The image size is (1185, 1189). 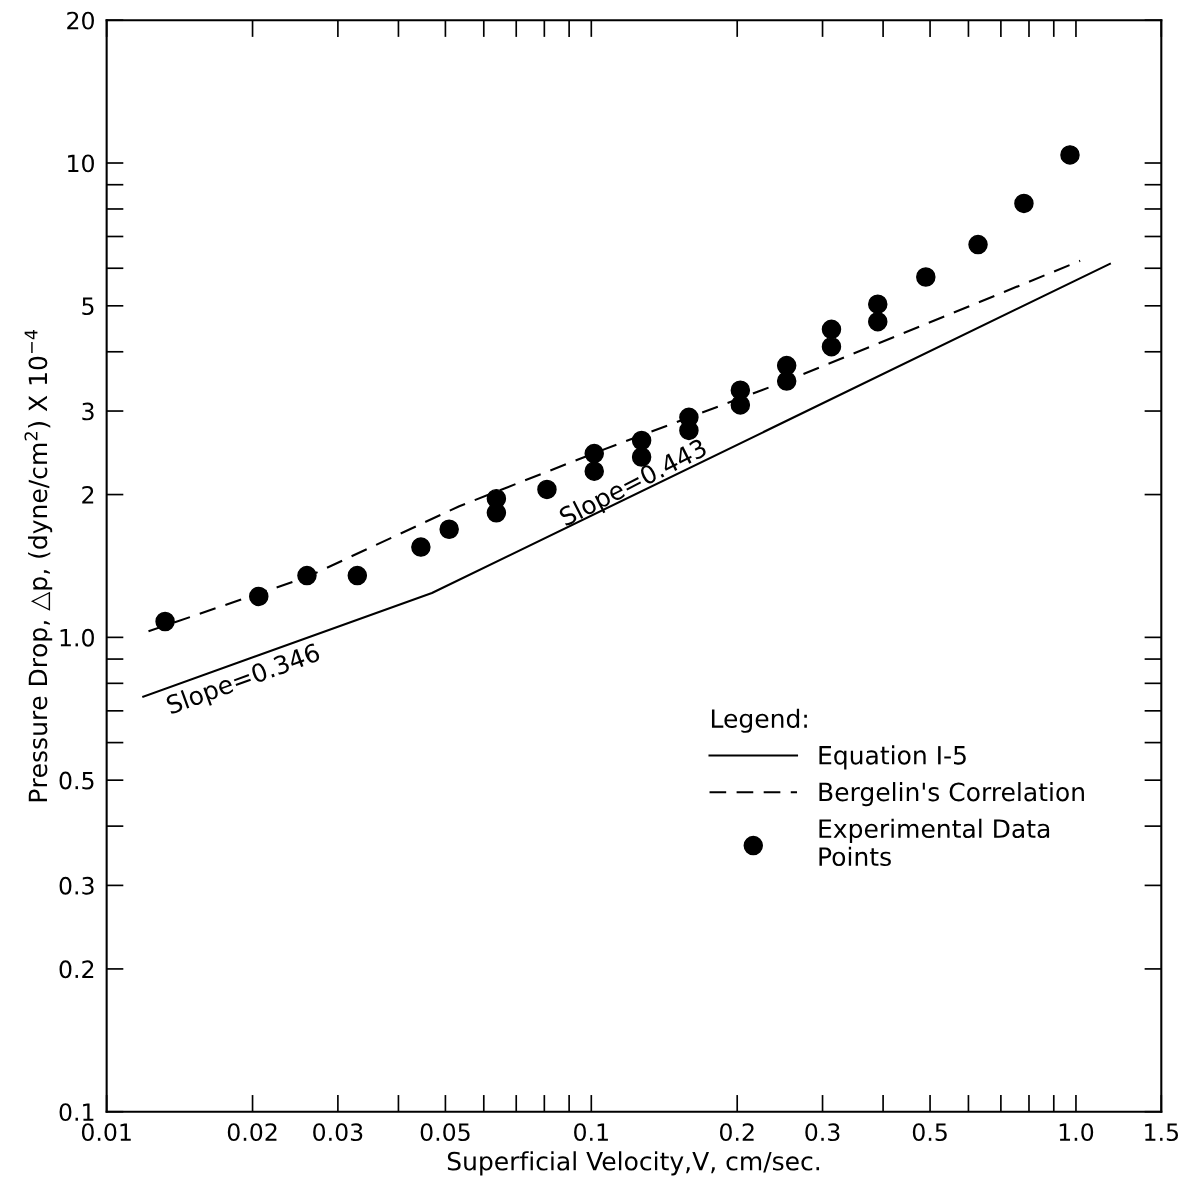 I want to click on x-tick-label: 0.1, so click(x=591, y=1132).